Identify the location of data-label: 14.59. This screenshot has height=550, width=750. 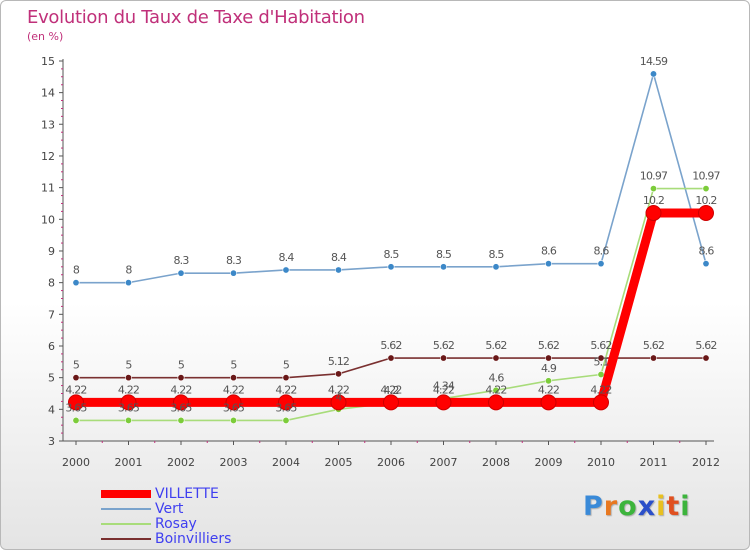
(654, 61).